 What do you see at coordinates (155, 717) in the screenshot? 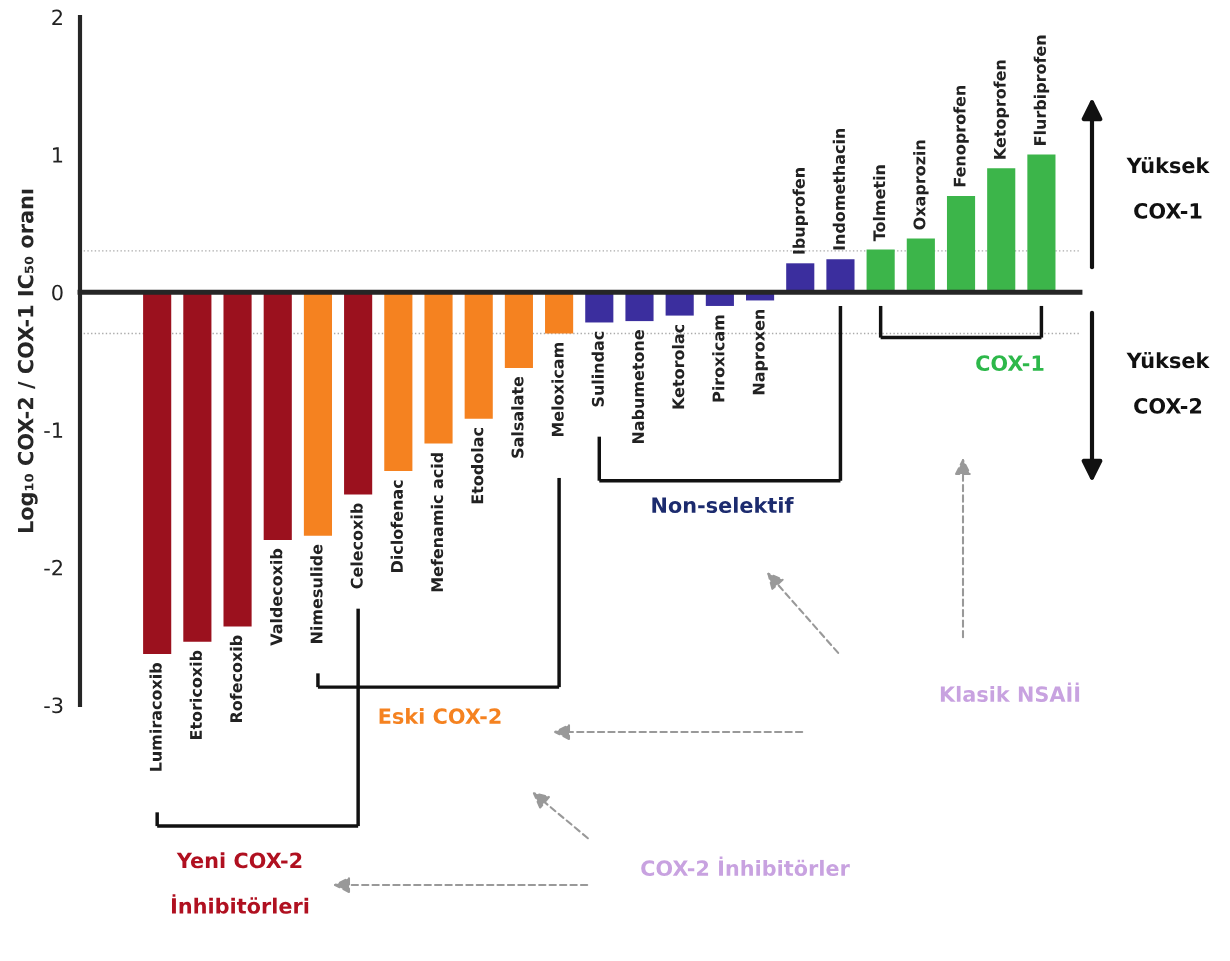
I see `x-tick-label: Lumiracoxib` at bounding box center [155, 717].